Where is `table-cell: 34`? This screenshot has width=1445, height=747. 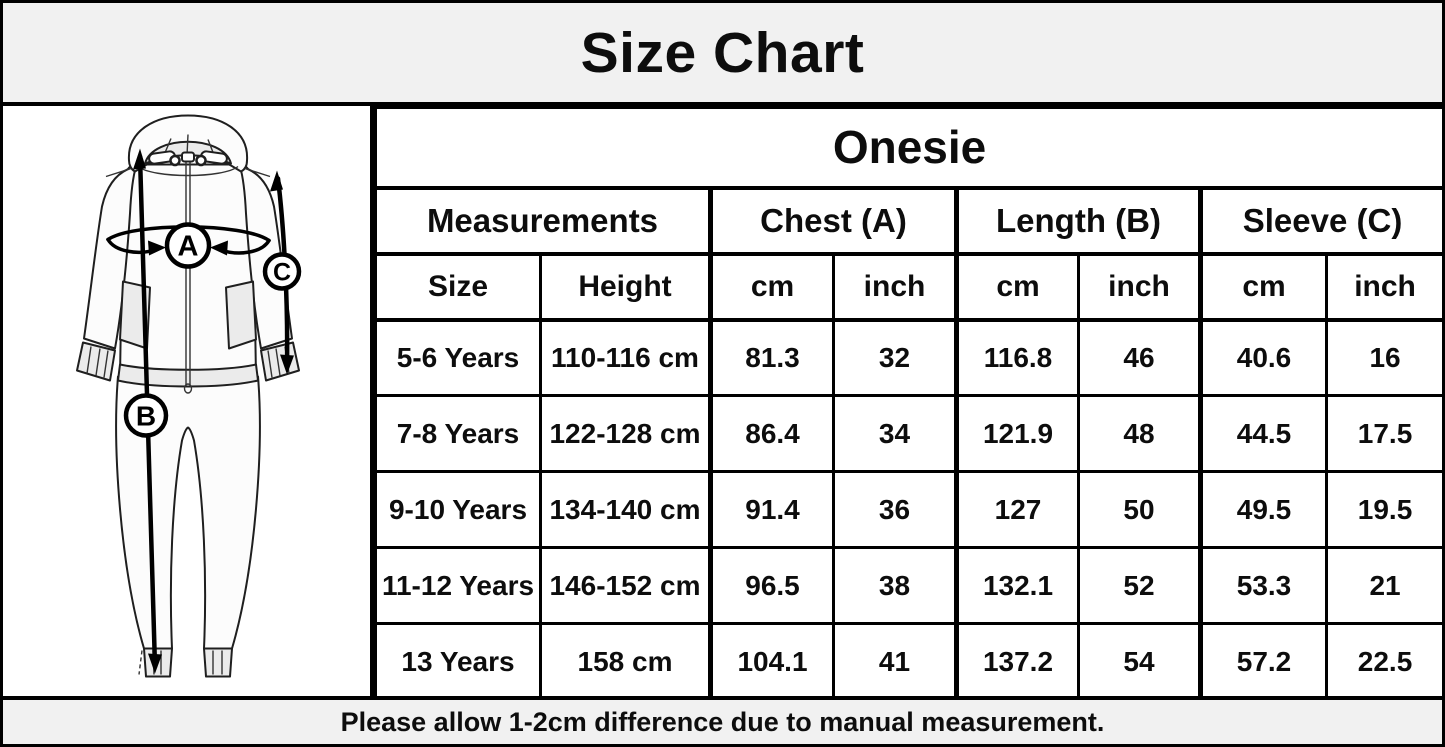
table-cell: 34 is located at coordinates (895, 433).